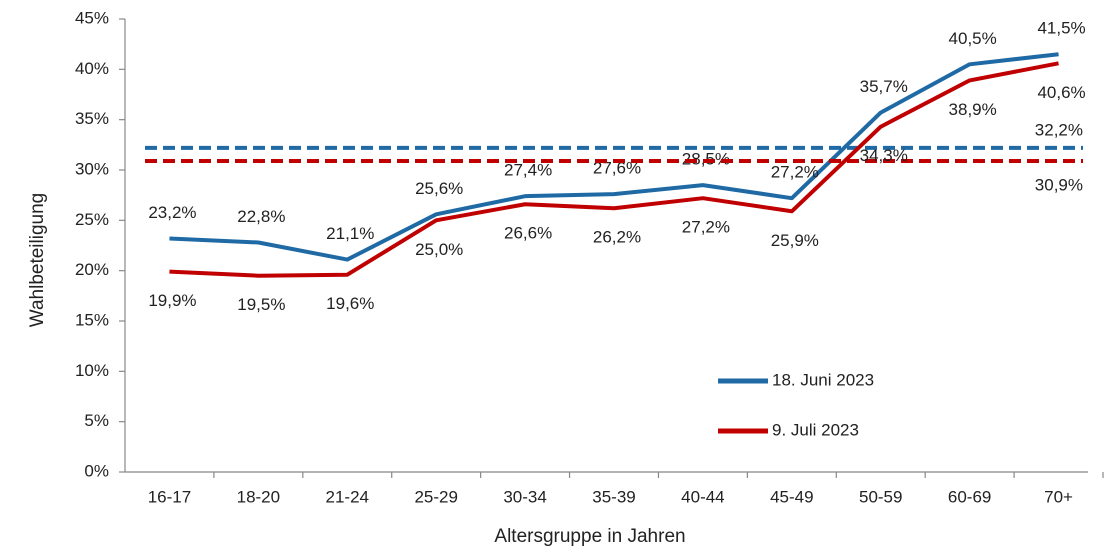 This screenshot has width=1105, height=553. Describe the element at coordinates (1059, 184) in the screenshot. I see `average-label: 30,9%` at that location.